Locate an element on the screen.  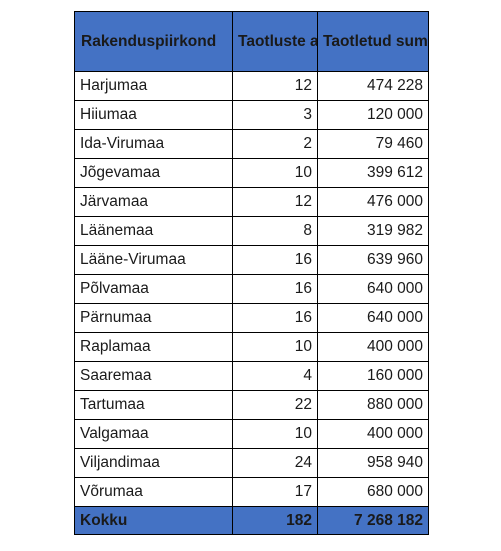
amount-cell: 880 000 is located at coordinates (373, 405).